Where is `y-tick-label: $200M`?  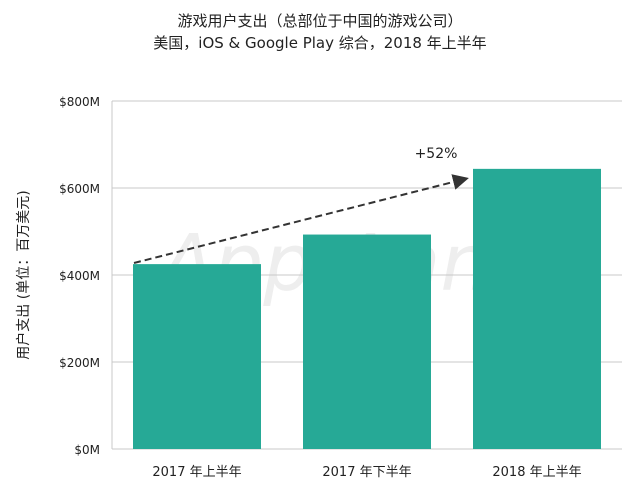
y-tick-label: $200M is located at coordinates (79, 363).